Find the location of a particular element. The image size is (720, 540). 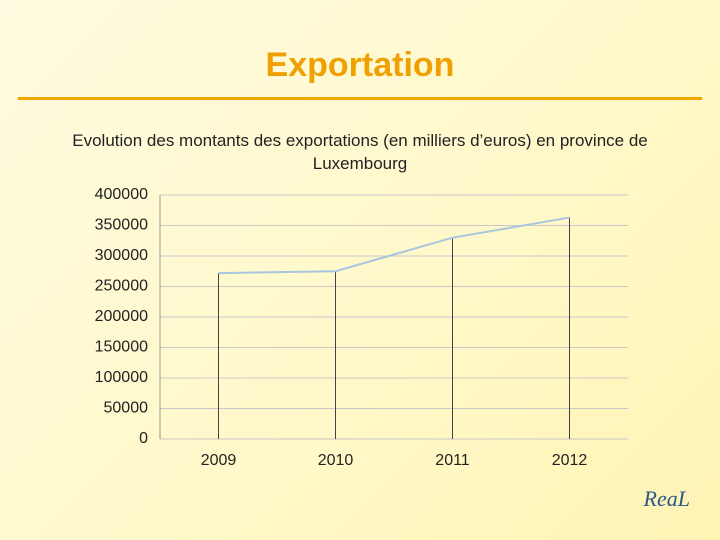

data-line is located at coordinates (394, 245).